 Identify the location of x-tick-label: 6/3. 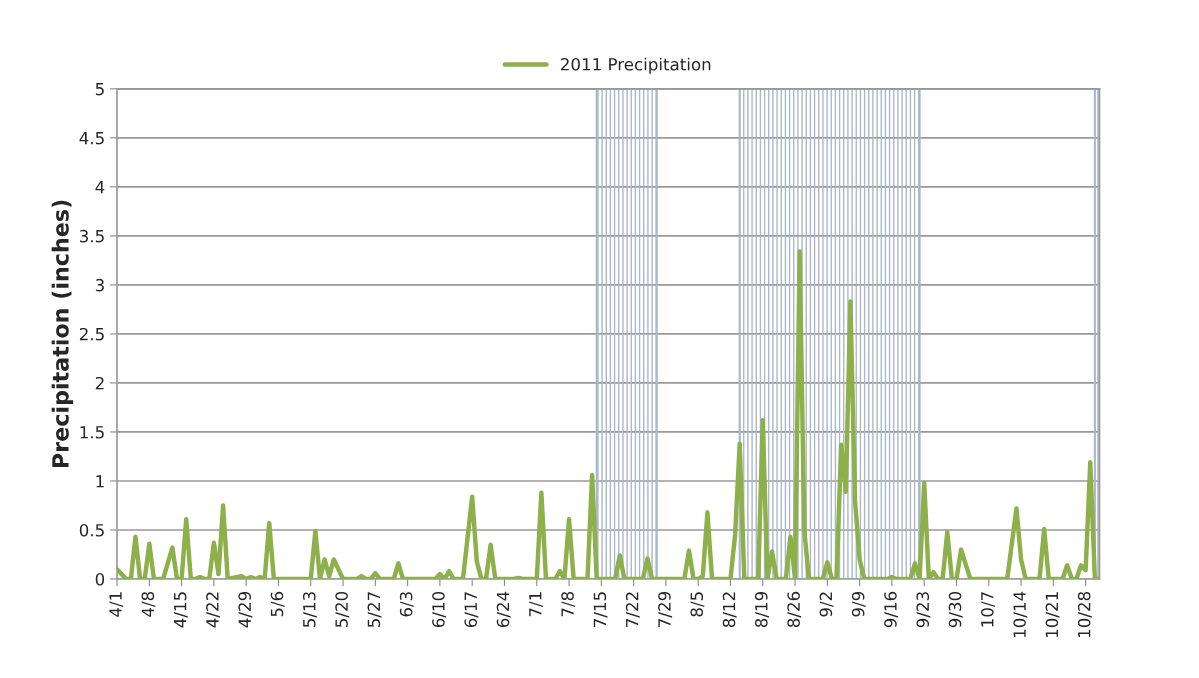
(406, 604).